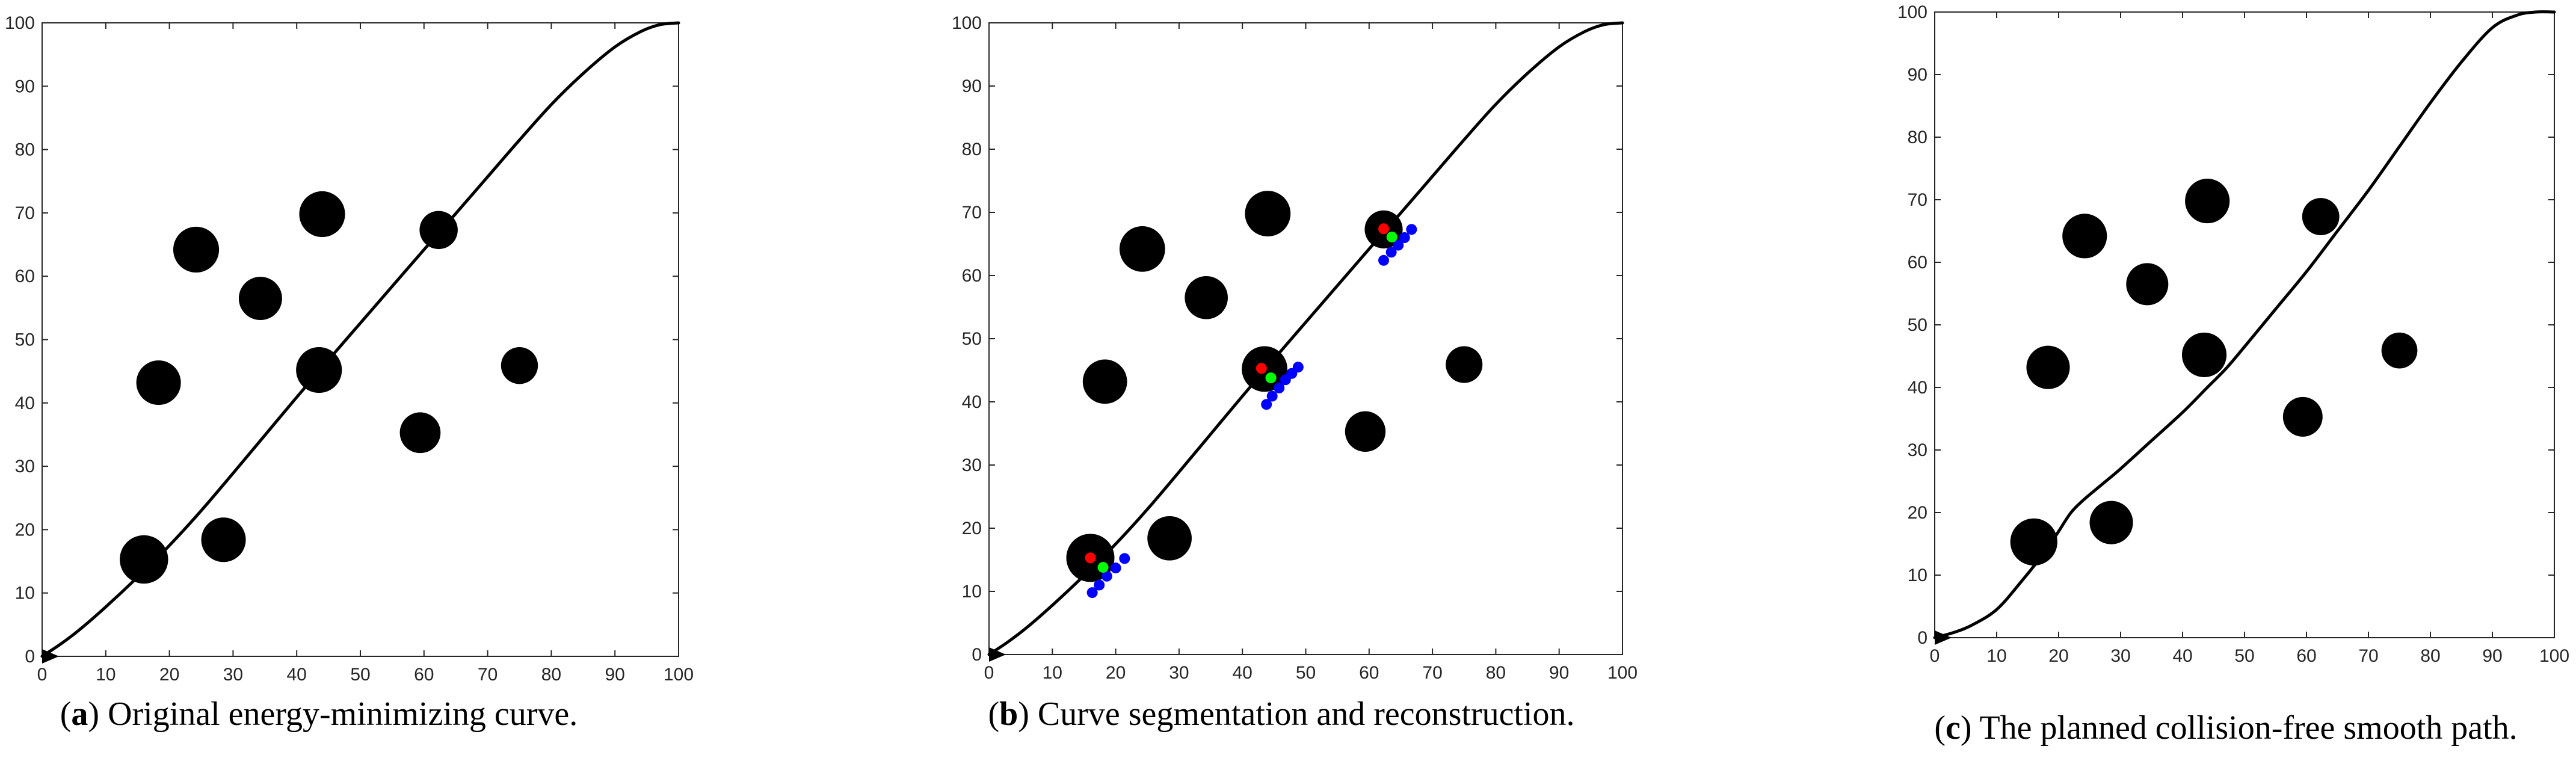 The height and width of the screenshot is (761, 2576). I want to click on caption-text: Original energy-minimizing curve., so click(338, 714).